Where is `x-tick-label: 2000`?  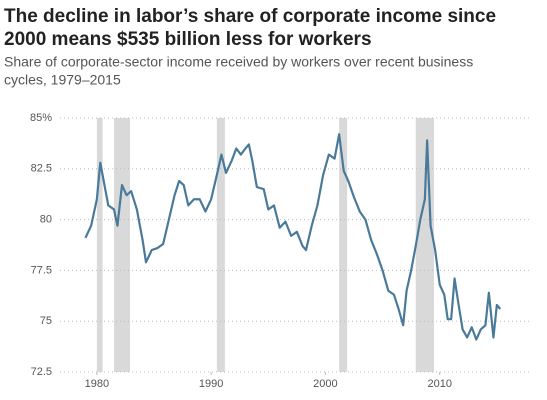 x-tick-label: 2000 is located at coordinates (325, 384).